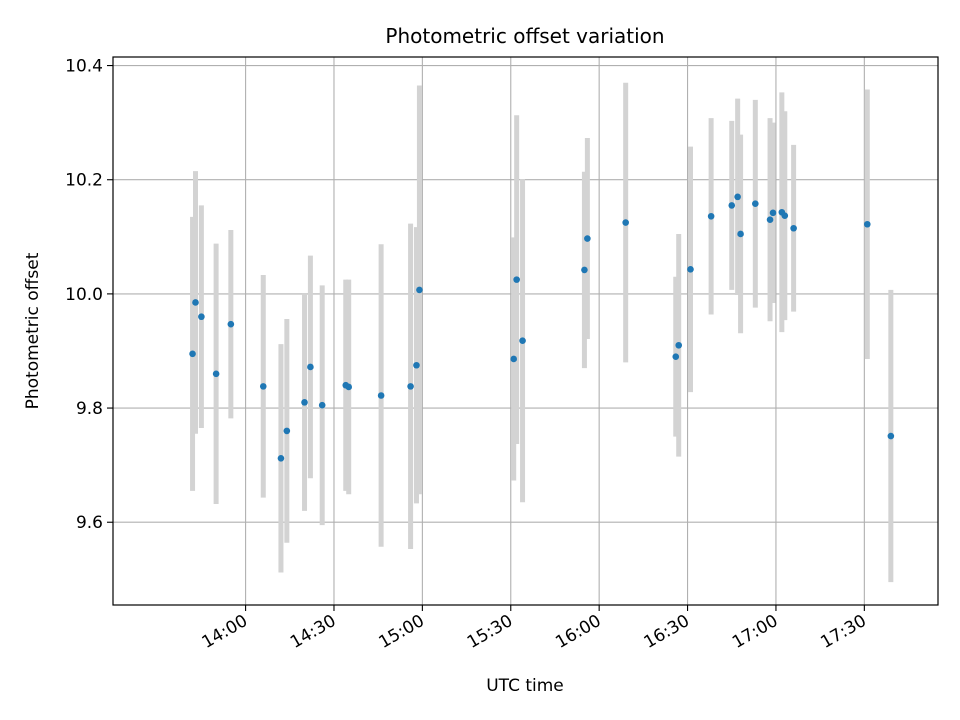 This screenshot has width=960, height=720. I want to click on y-tick-label: 10.2, so click(84, 181).